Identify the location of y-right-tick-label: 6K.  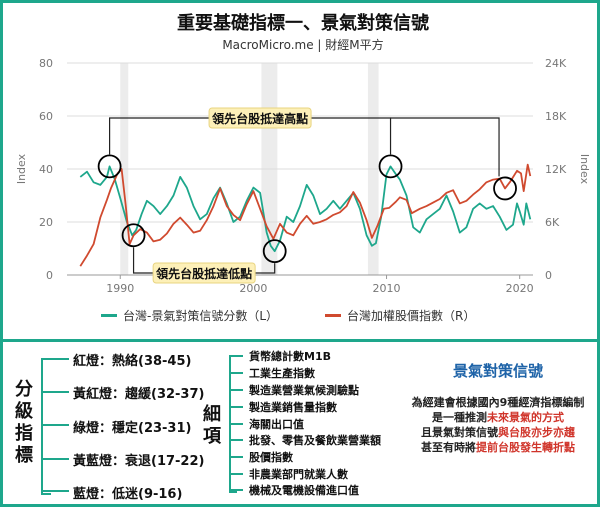
(552, 222).